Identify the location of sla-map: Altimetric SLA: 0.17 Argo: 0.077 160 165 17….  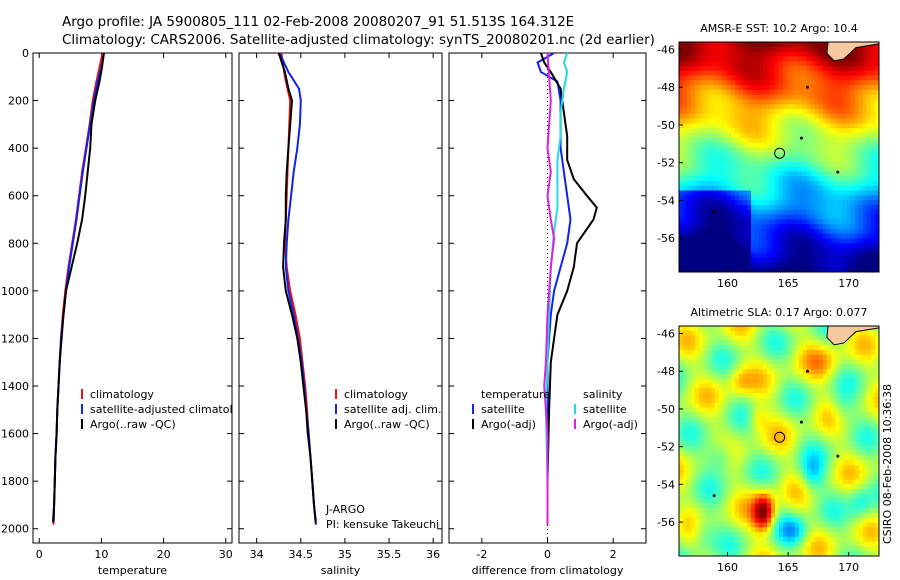
(768, 440).